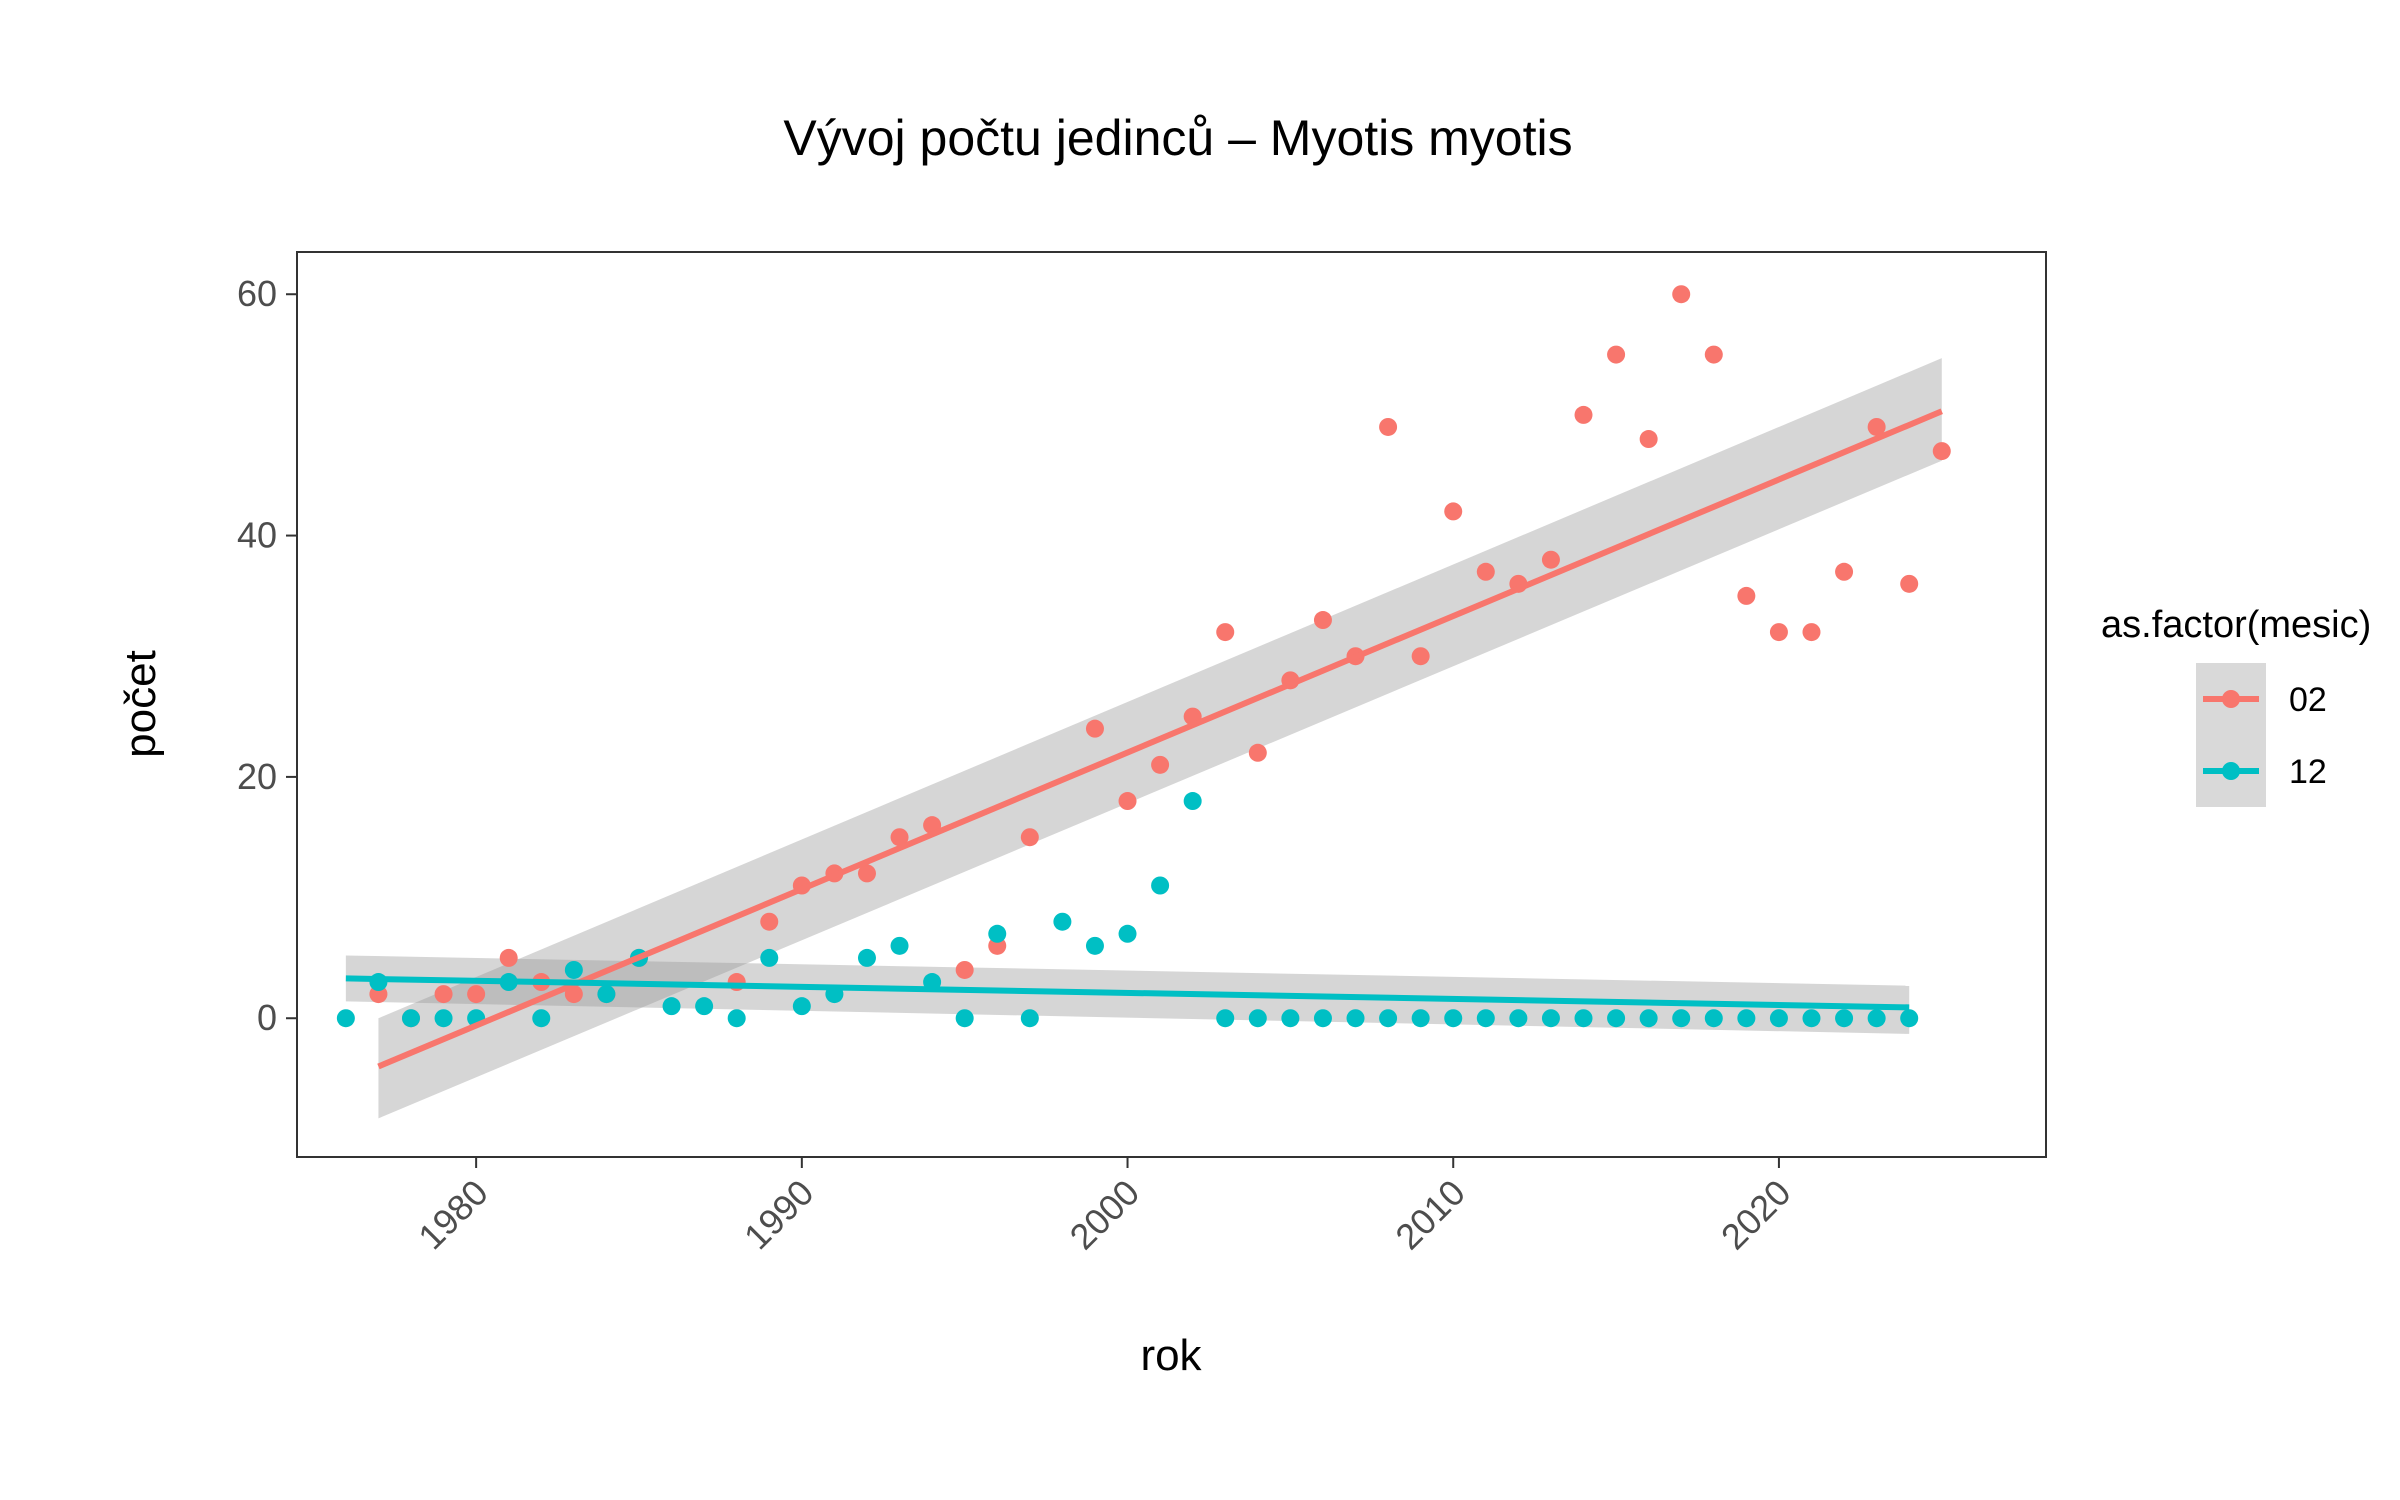 Image resolution: width=2400 pixels, height=1500 pixels. What do you see at coordinates (1094, 728) in the screenshot?
I see `point-02-1999` at bounding box center [1094, 728].